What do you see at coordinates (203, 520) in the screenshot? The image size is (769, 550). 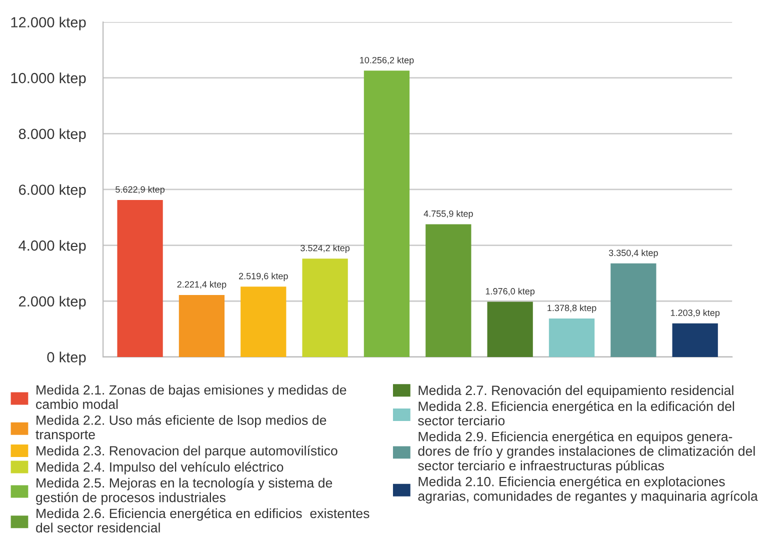 I see `legend-label: Medida 2.6. Eficiencia energética en edificios existentes del sector residencial` at bounding box center [203, 520].